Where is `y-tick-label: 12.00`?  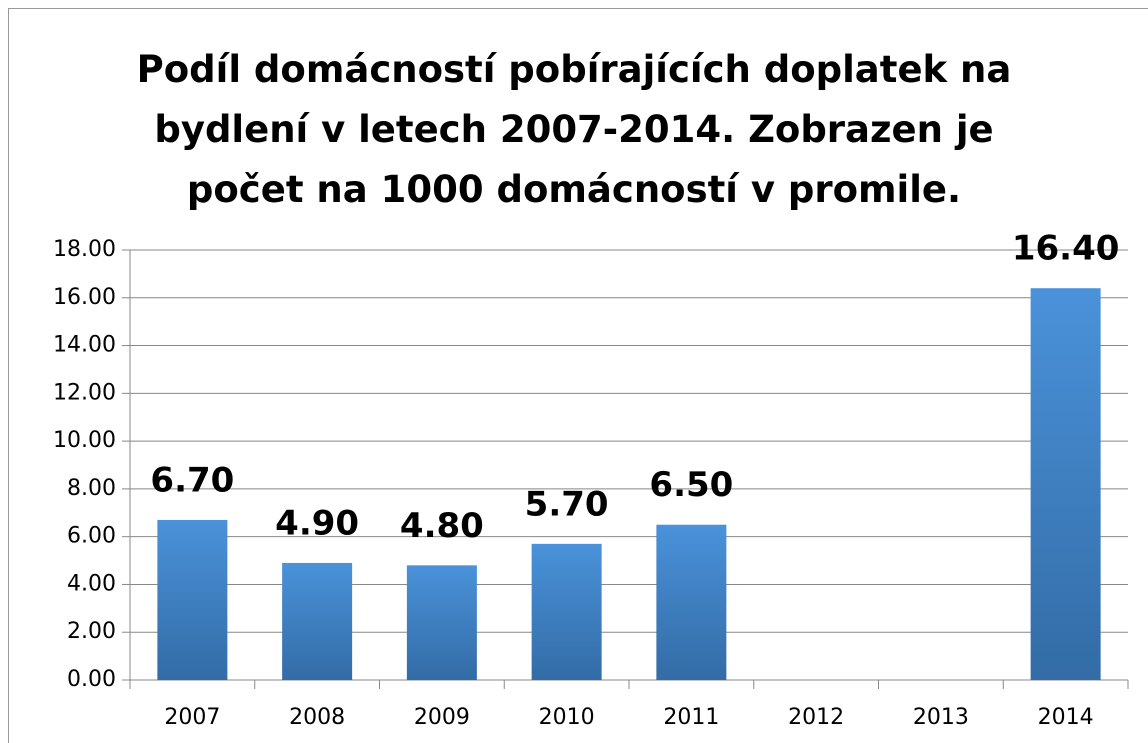
y-tick-label: 12.00 is located at coordinates (84, 392).